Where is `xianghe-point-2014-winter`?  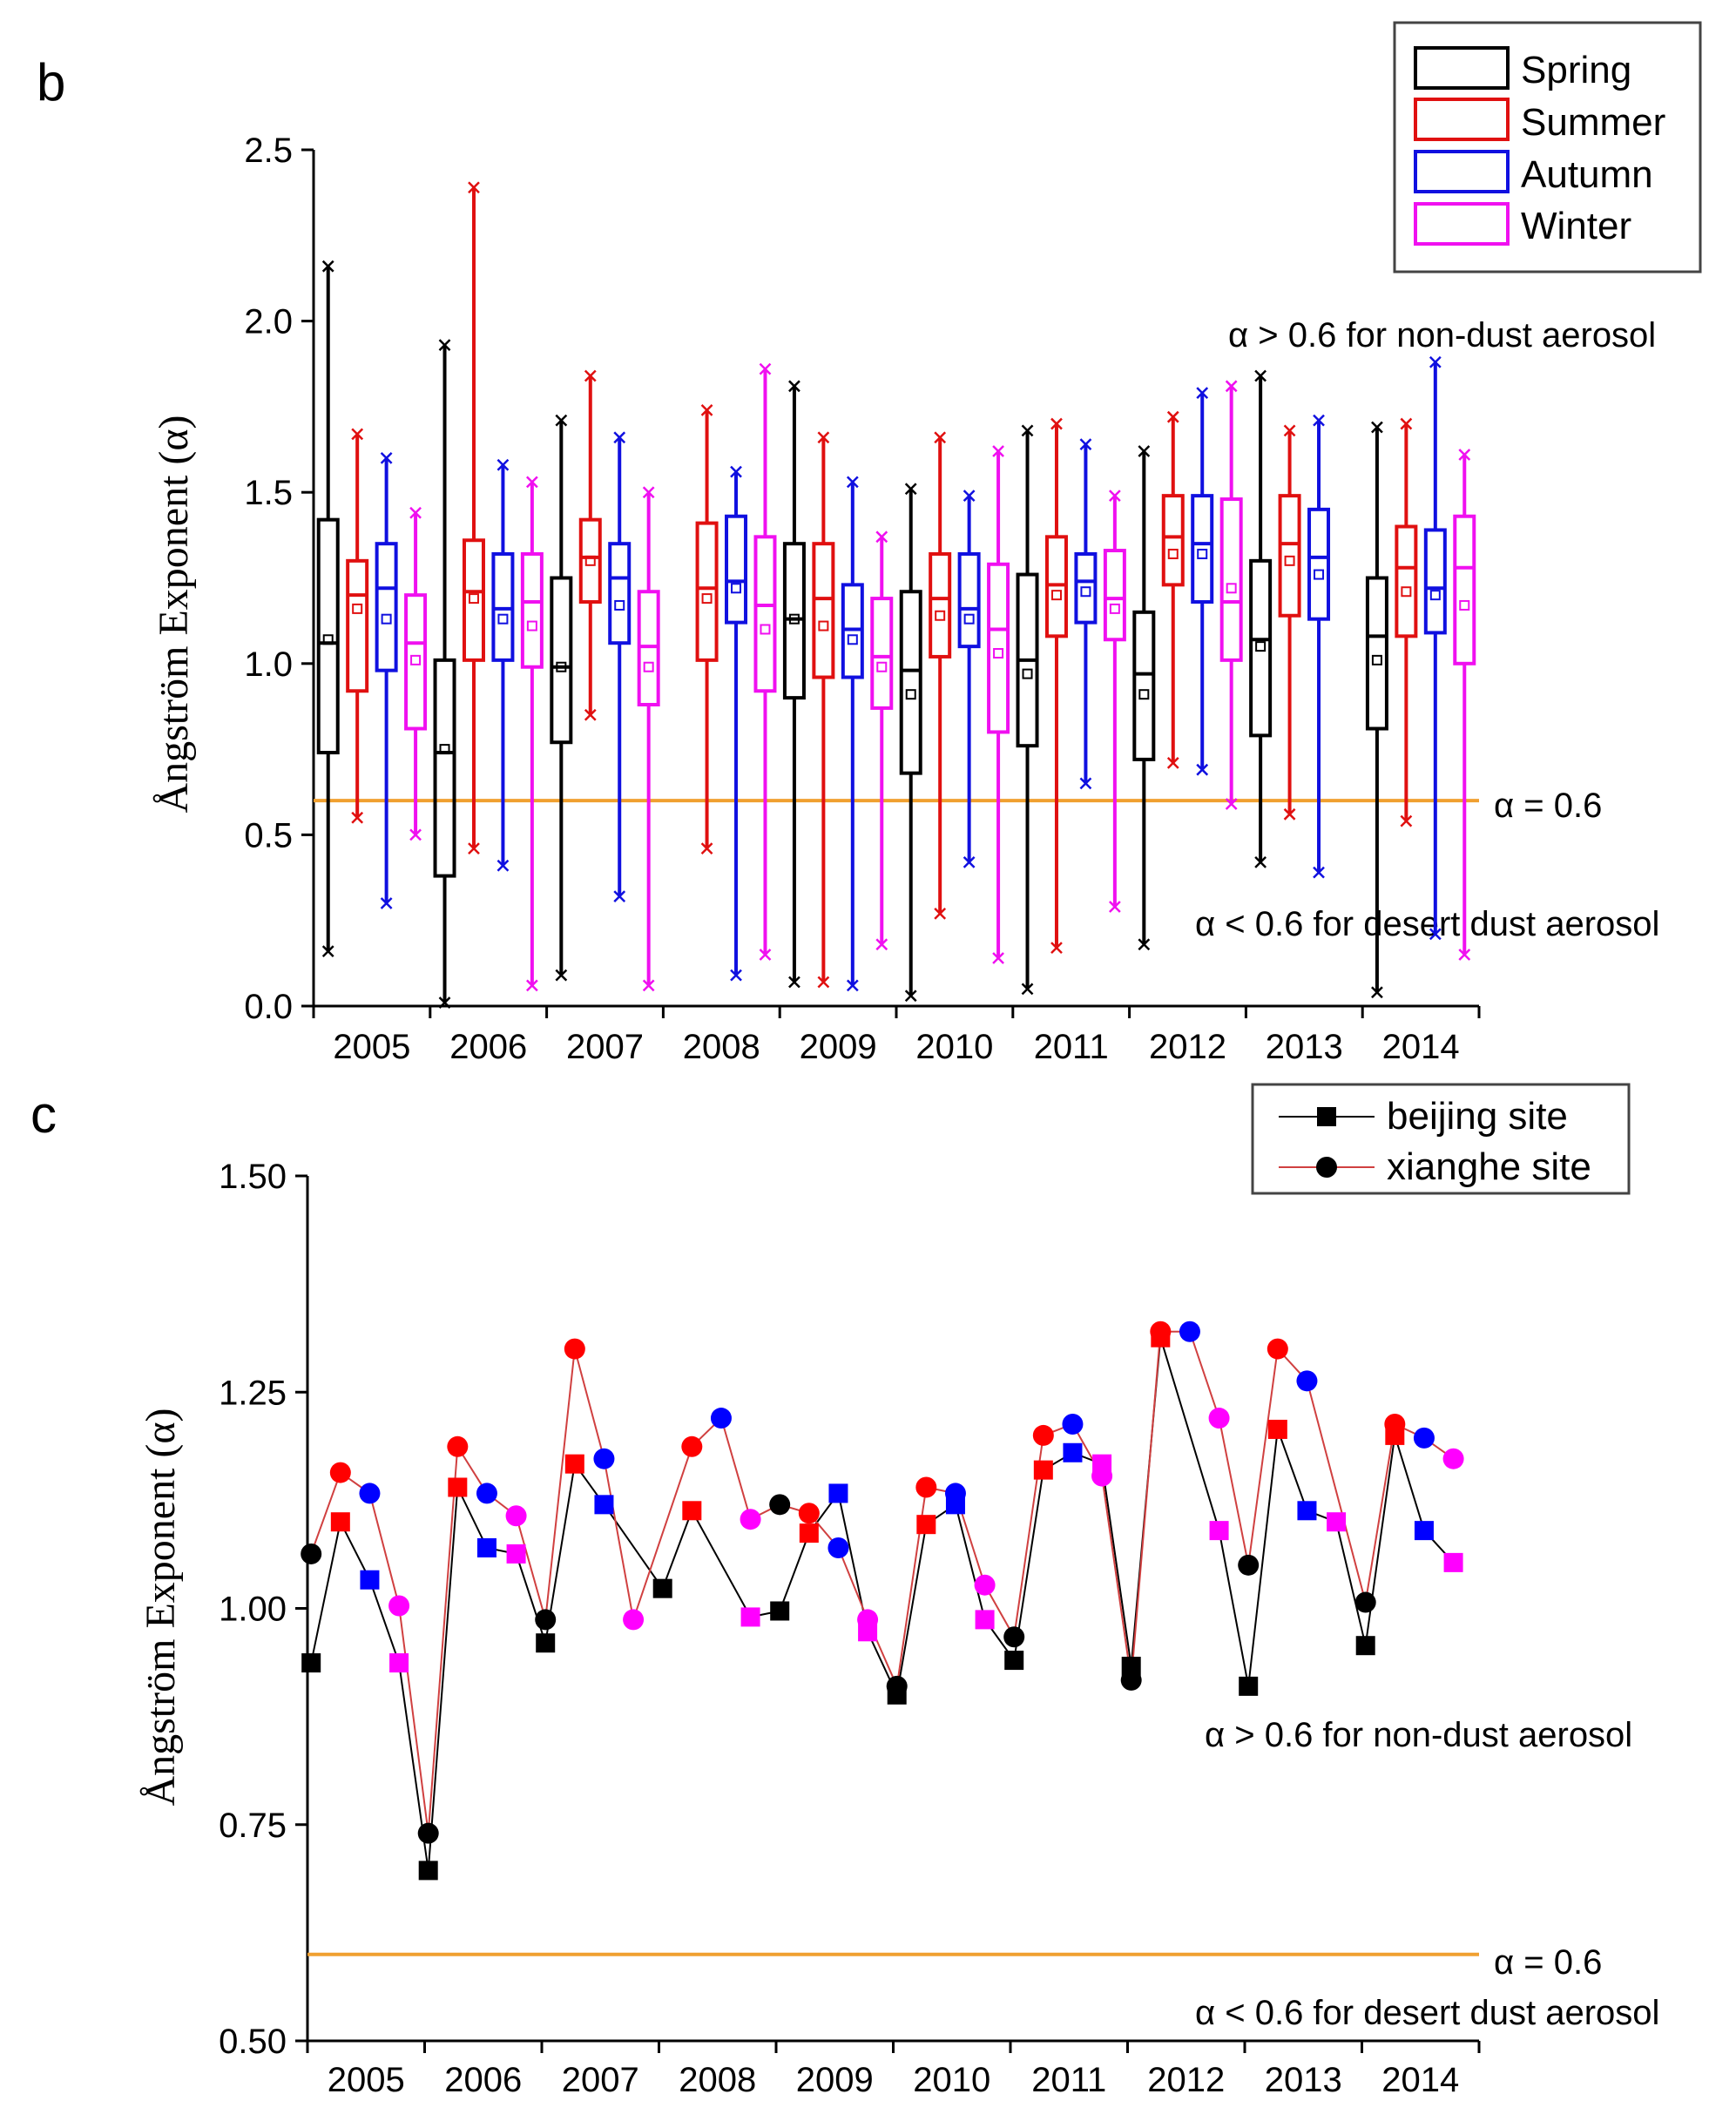
xianghe-point-2014-winter is located at coordinates (1453, 1458).